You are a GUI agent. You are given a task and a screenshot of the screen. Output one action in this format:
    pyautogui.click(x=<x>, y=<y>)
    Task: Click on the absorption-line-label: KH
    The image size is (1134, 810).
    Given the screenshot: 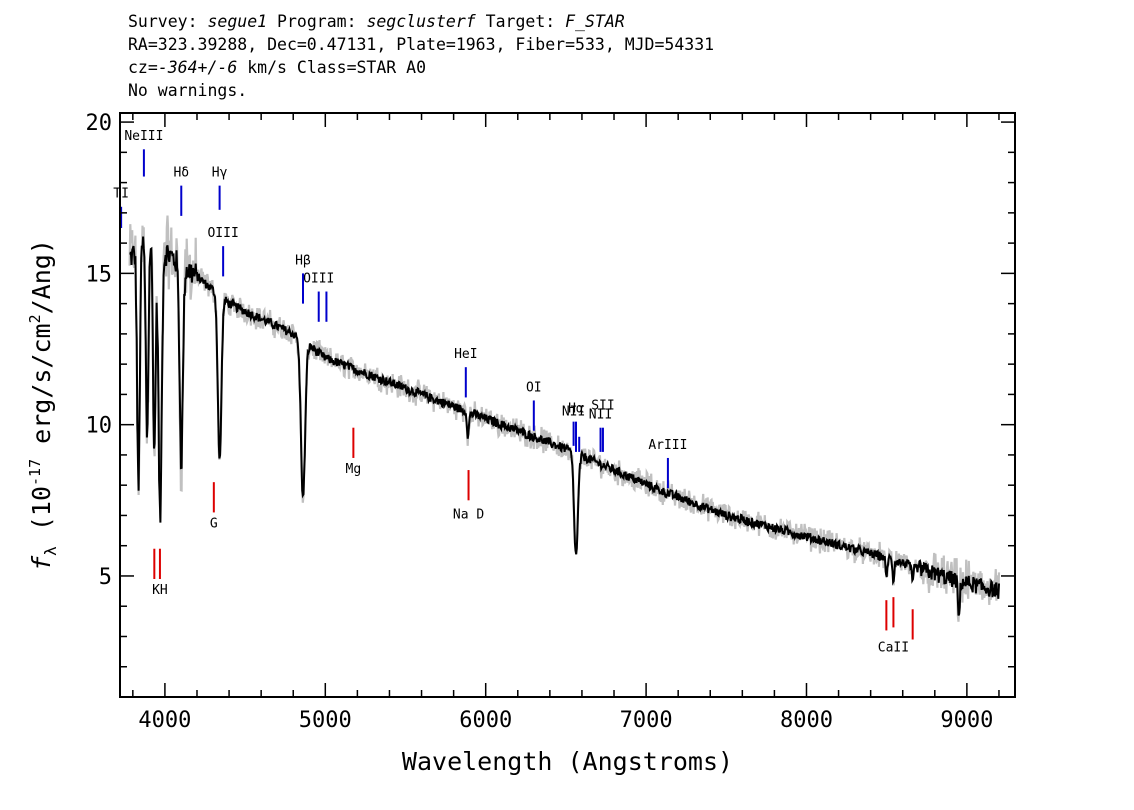 What is the action you would take?
    pyautogui.click(x=160, y=590)
    